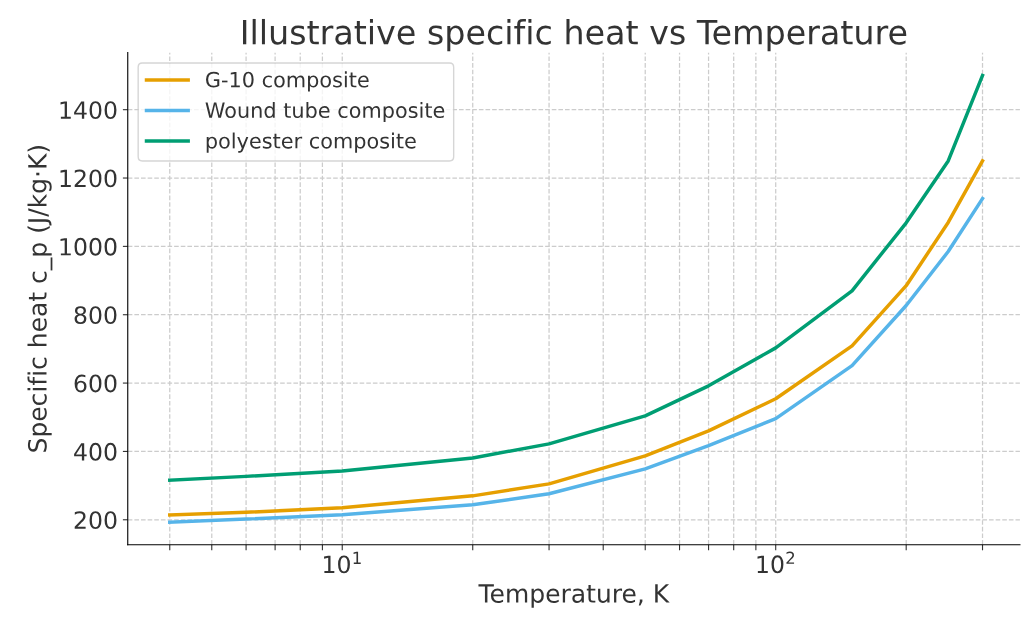 The image size is (1022, 619). I want to click on y-tick-label: 1200, so click(88, 178).